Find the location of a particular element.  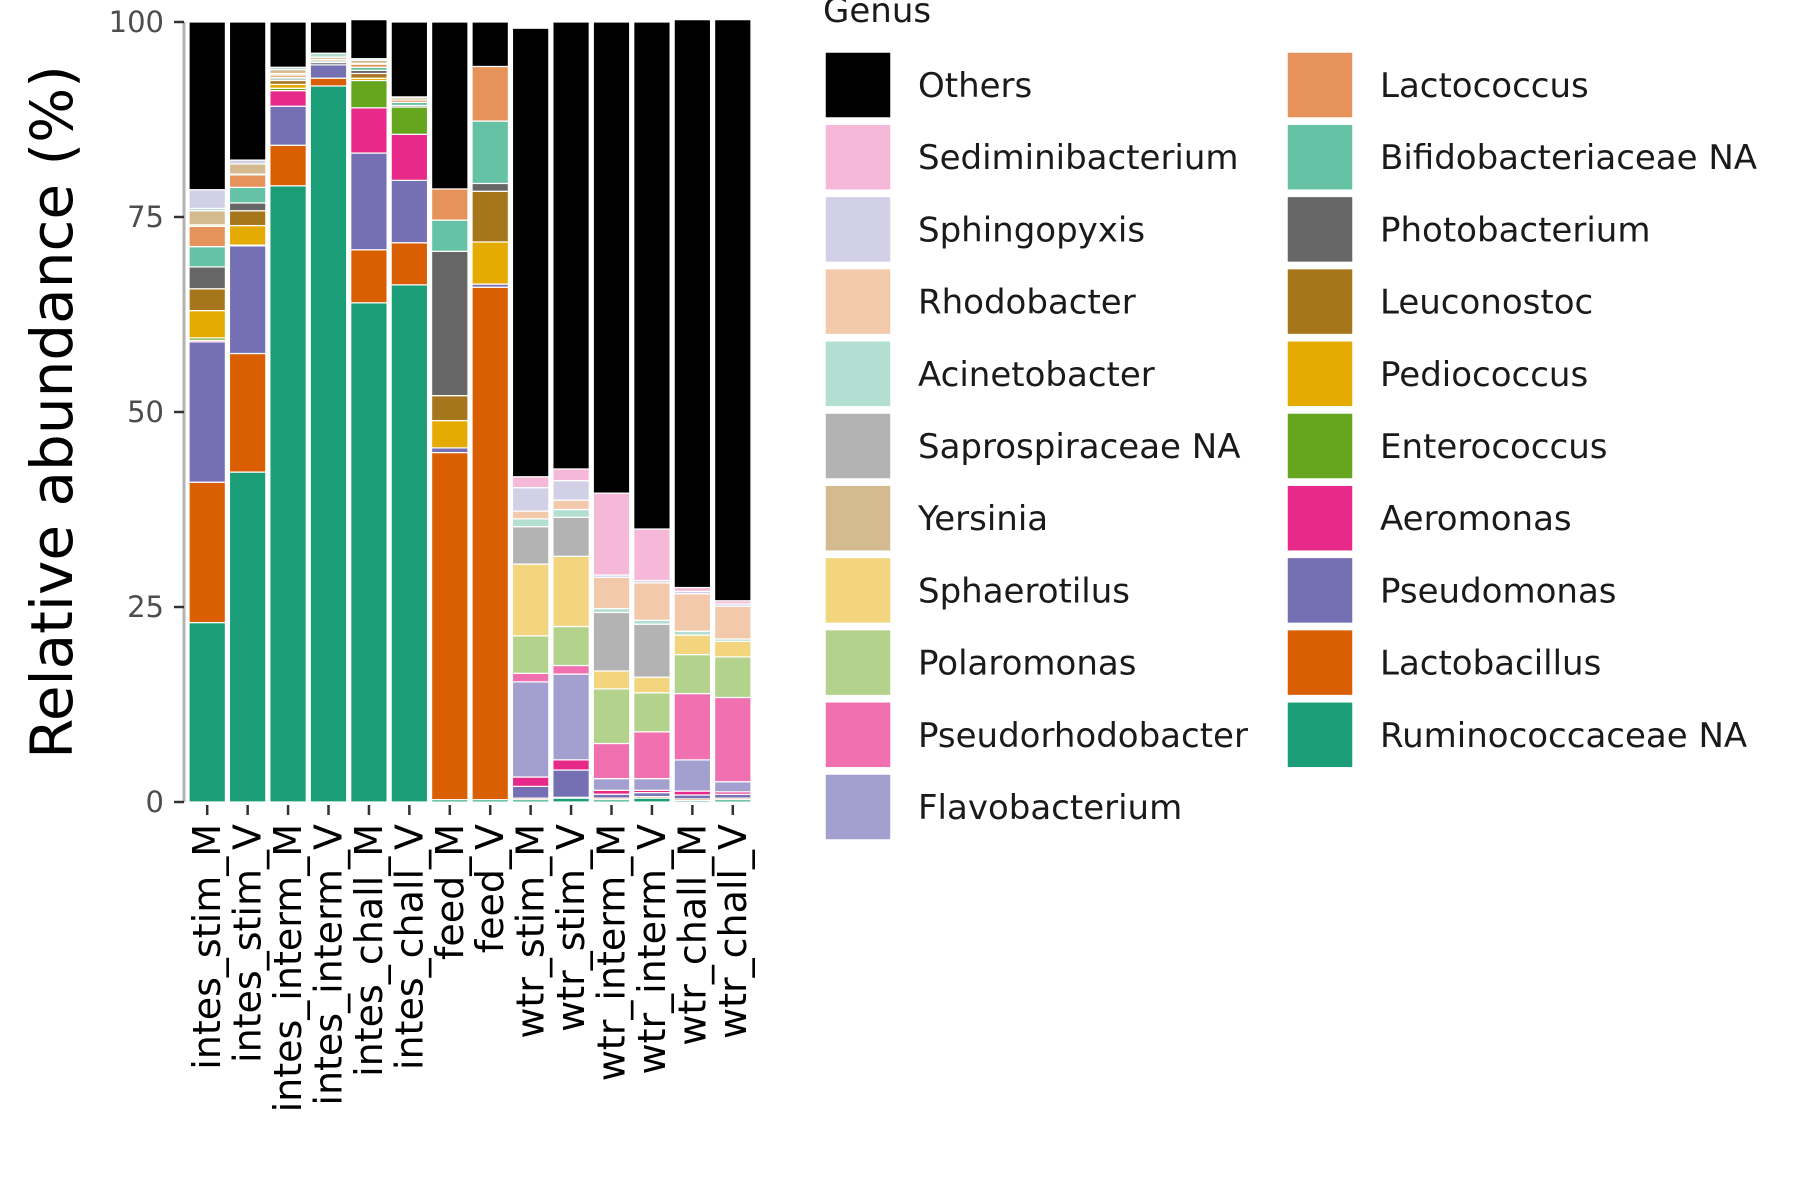

legend-item: Polaromonas is located at coordinates (980, 662).